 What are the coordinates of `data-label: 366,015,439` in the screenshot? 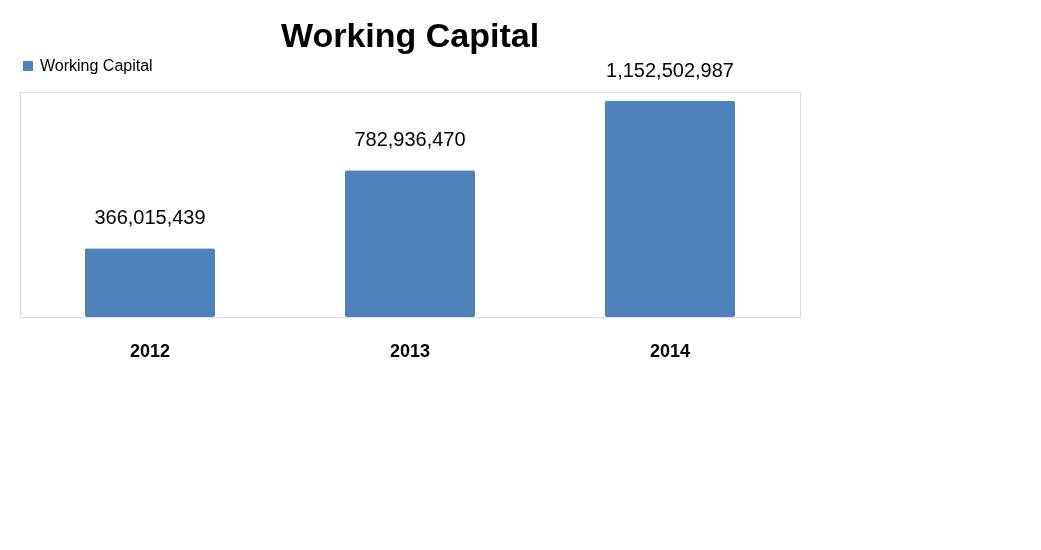 It's located at (150, 217).